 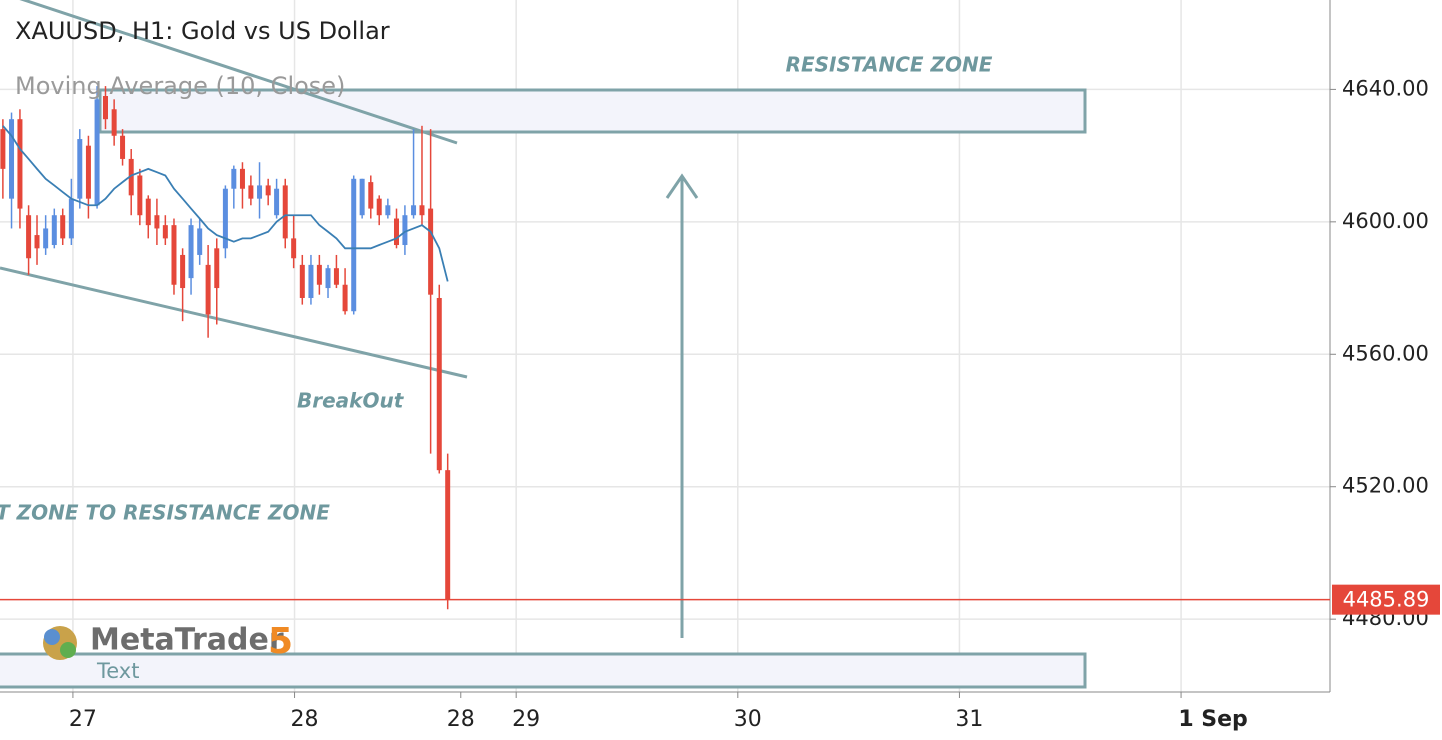 What do you see at coordinates (117, 671) in the screenshot?
I see `text-label: Text` at bounding box center [117, 671].